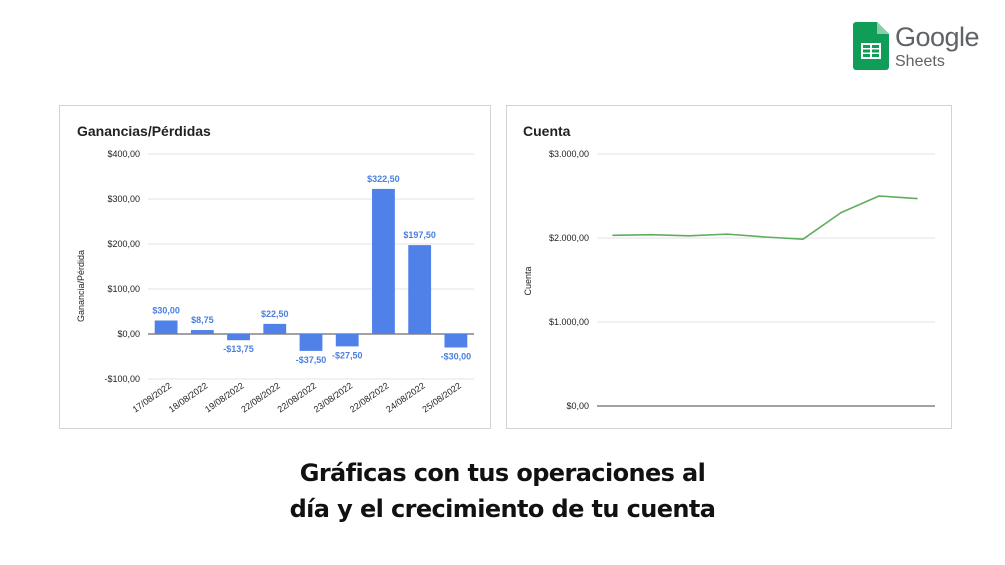  I want to click on x-tick-label: 19/08/2022, so click(224, 397).